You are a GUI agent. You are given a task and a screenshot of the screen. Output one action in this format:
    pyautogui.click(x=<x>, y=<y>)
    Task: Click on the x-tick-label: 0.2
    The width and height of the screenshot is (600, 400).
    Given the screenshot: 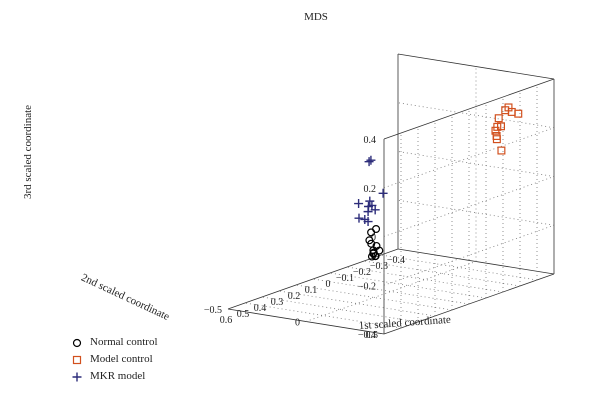 What is the action you would take?
    pyautogui.click(x=294, y=296)
    